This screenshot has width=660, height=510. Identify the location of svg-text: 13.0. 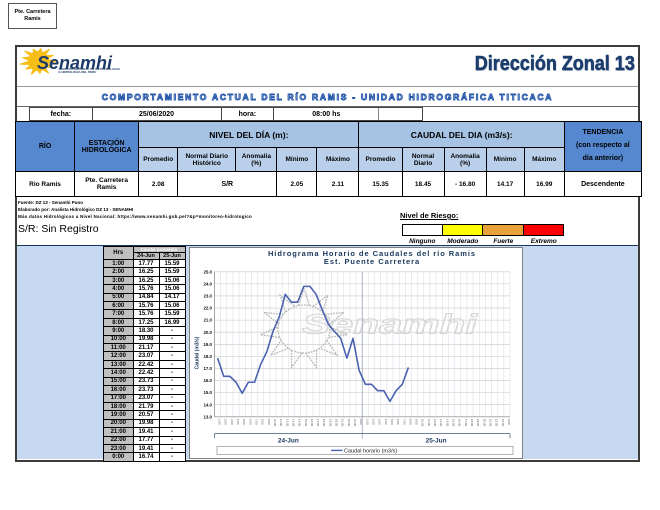
(207, 416).